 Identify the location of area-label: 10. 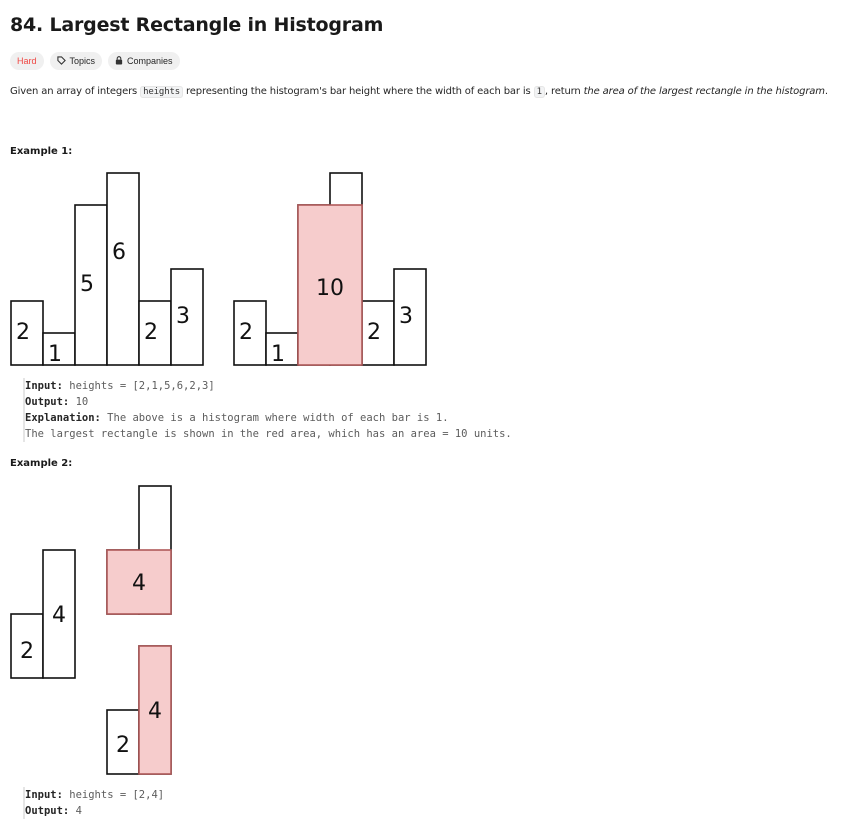
(330, 288).